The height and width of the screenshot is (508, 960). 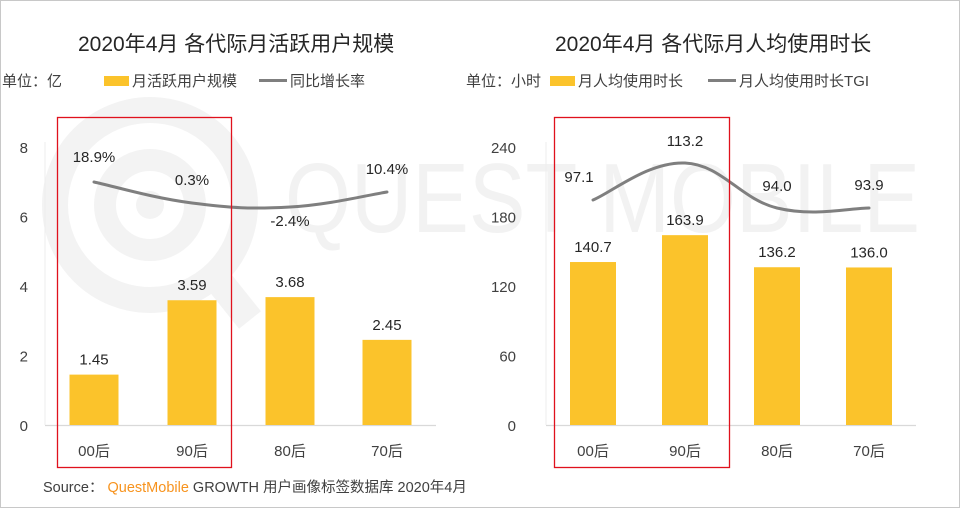 I want to click on unit-label: 单位：小时, so click(x=504, y=81).